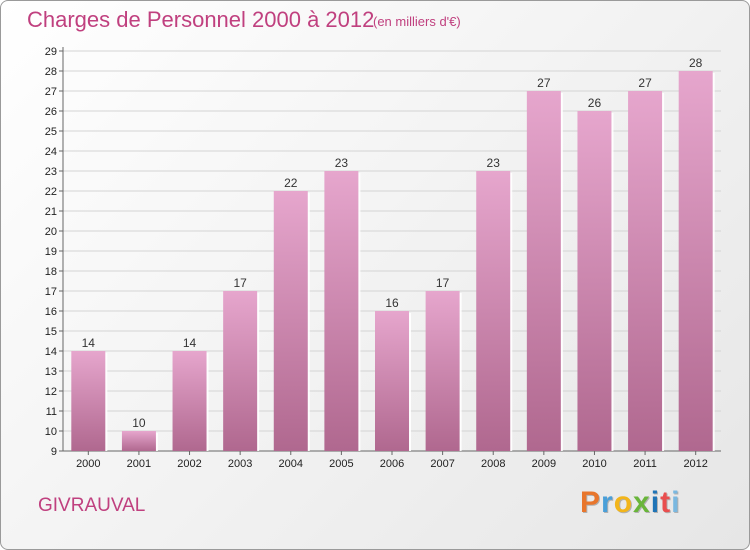 This screenshot has width=750, height=550. Describe the element at coordinates (92, 505) in the screenshot. I see `commune-name: GIVRAUVAL` at that location.